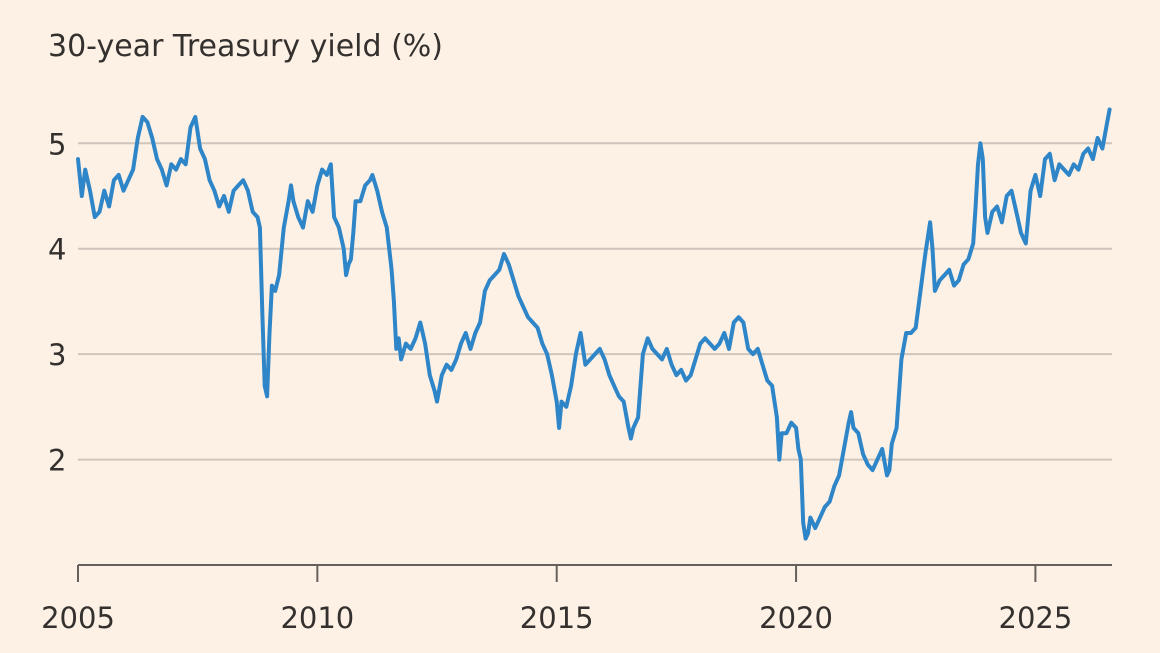  I want to click on x-axis: 2005 2010 2015 2020 2025, so click(576, 599).